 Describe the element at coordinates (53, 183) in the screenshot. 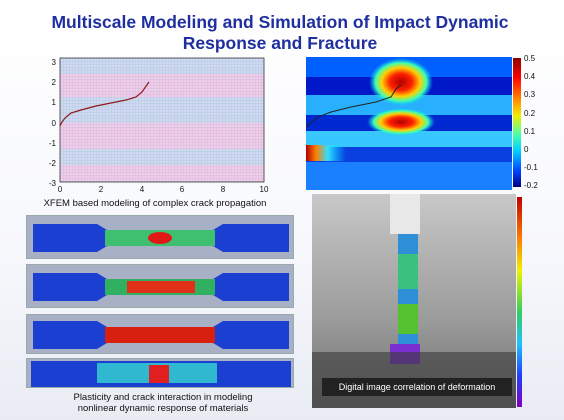

I see `y-tick: -3` at that location.